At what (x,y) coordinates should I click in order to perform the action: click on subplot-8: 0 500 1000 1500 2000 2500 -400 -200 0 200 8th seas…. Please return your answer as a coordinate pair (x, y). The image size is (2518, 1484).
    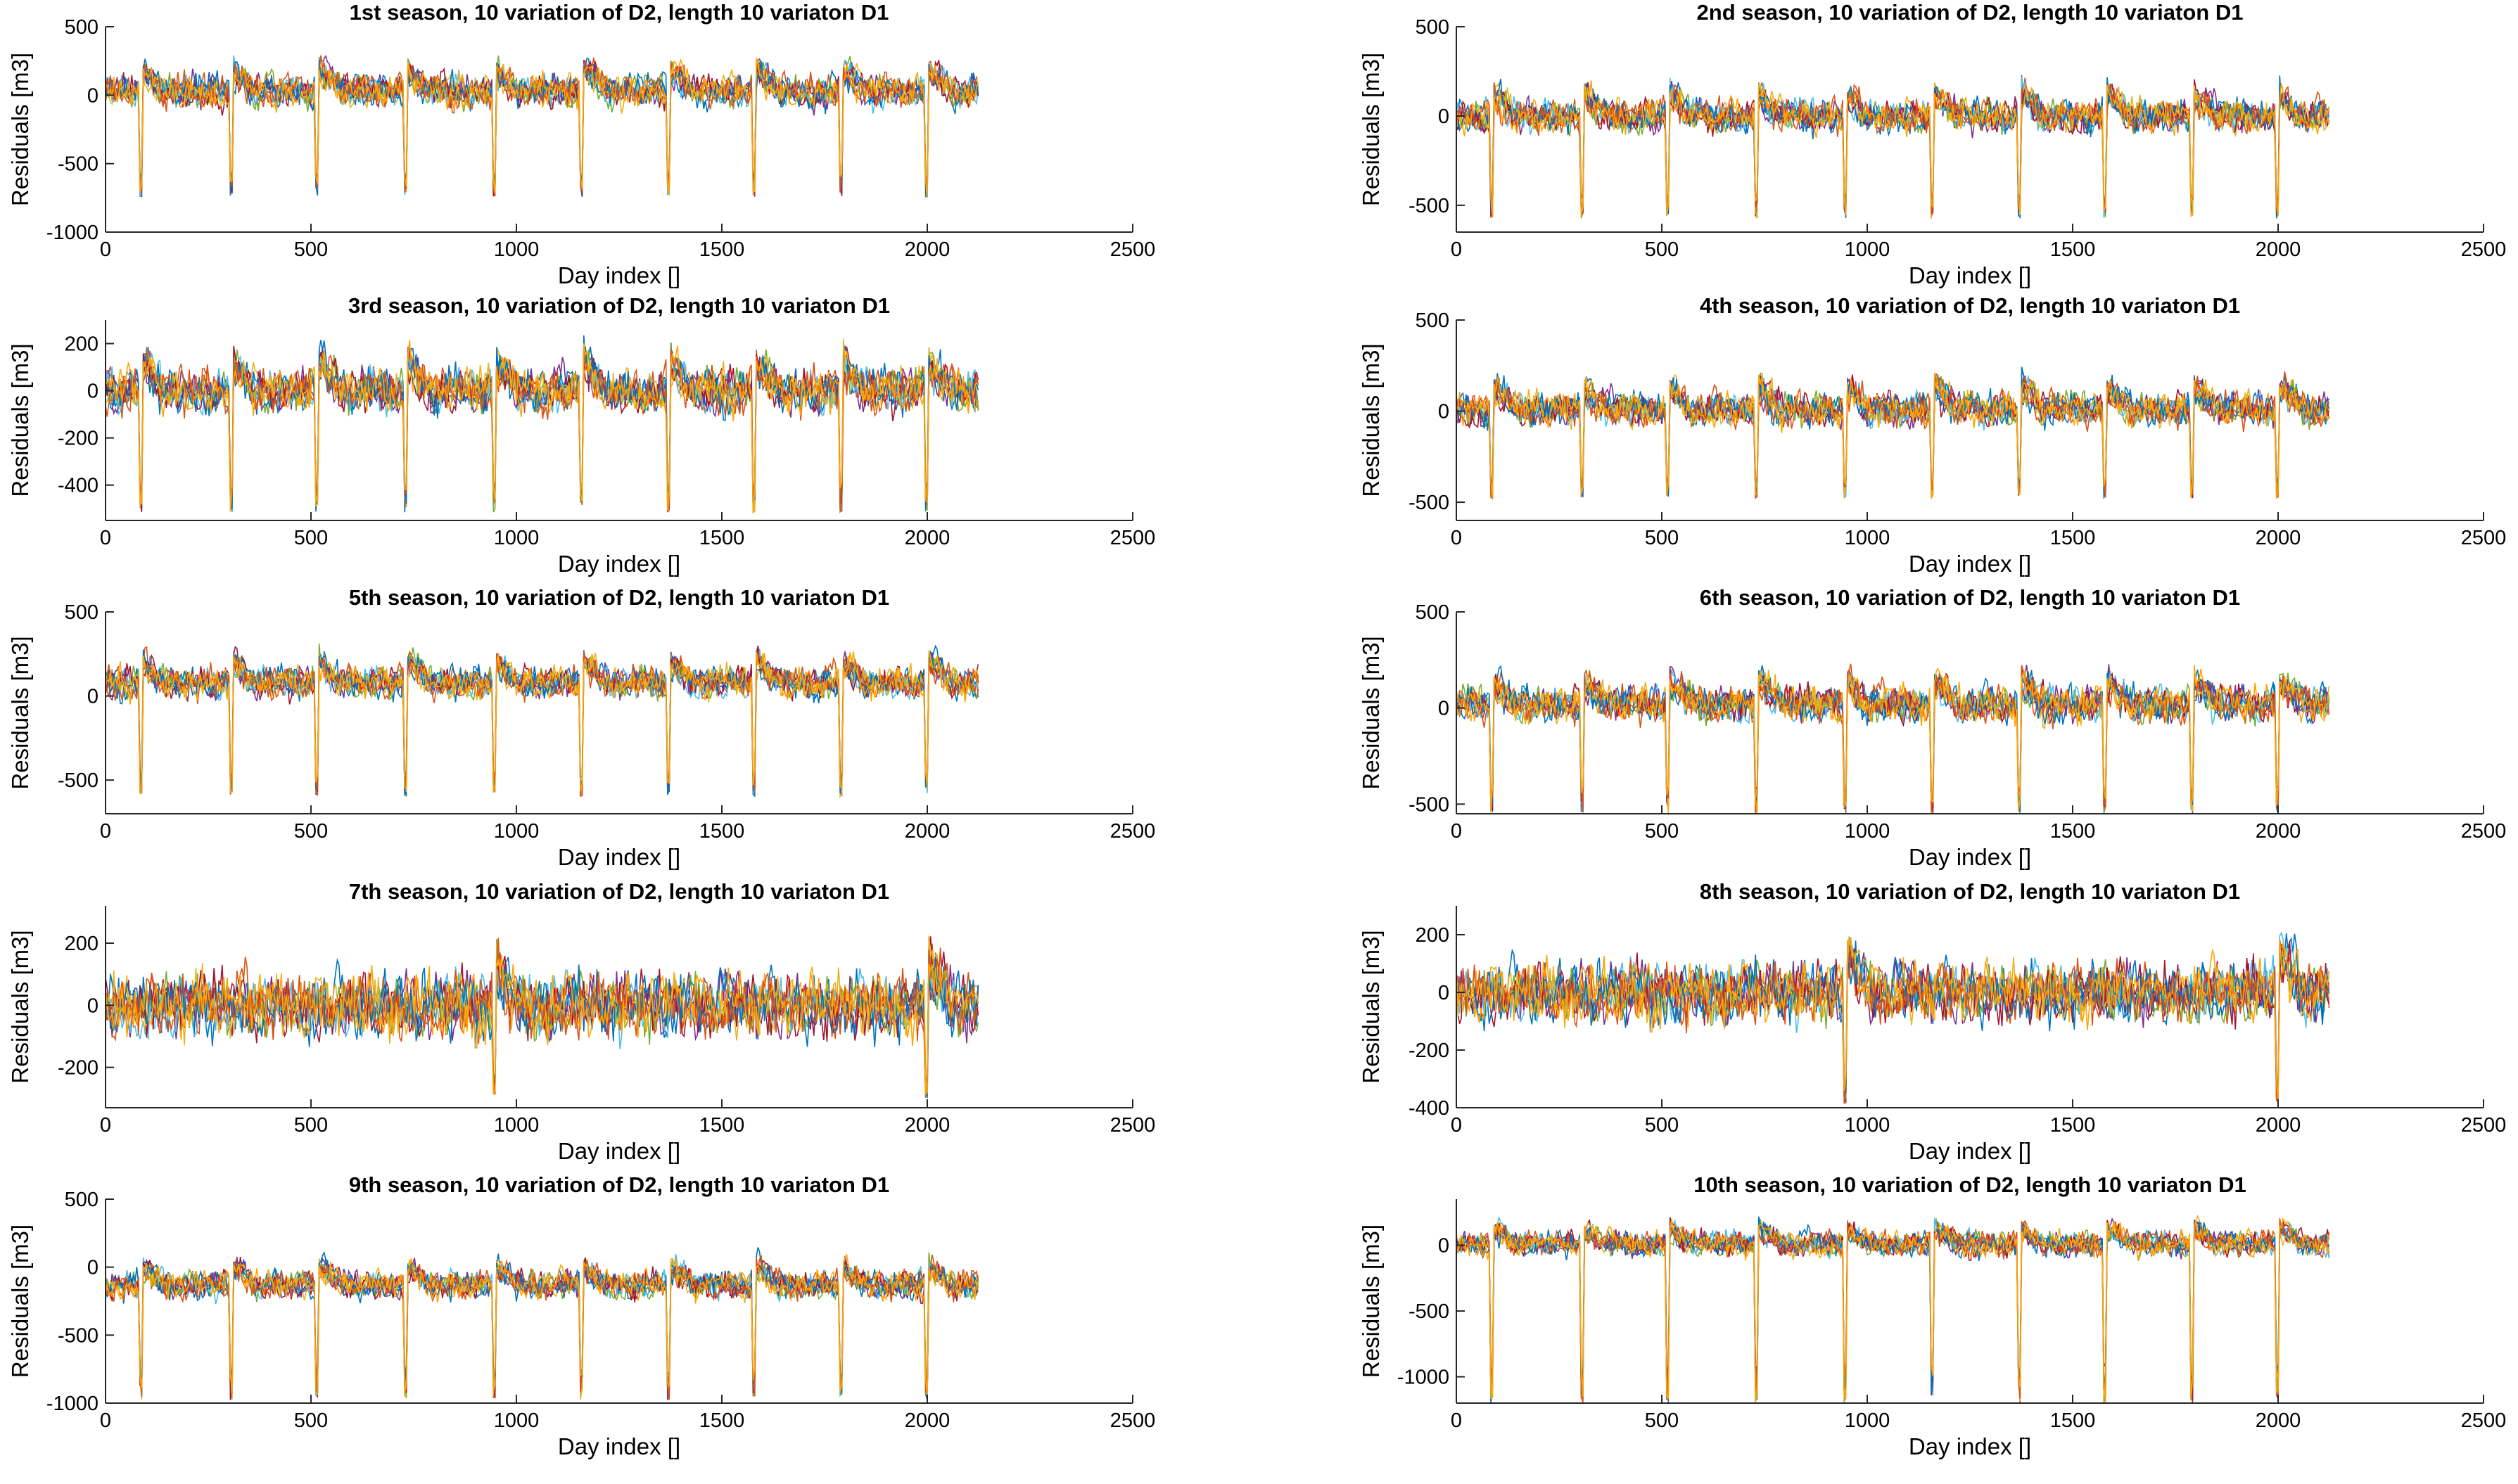
    Looking at the image, I should click on (1932, 1022).